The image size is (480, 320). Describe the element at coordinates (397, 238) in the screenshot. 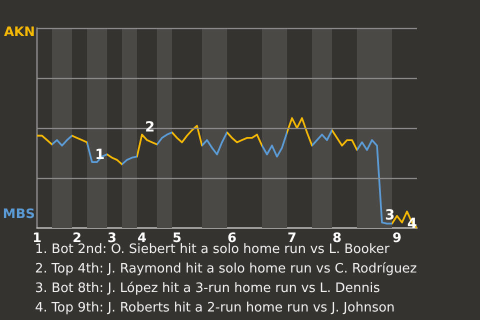

I see `x-tick-label: 9` at that location.